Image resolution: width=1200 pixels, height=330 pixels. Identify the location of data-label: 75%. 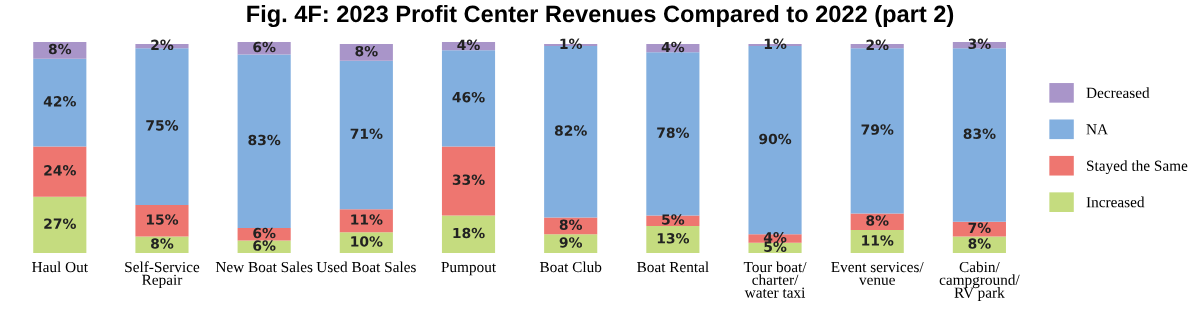
(162, 125).